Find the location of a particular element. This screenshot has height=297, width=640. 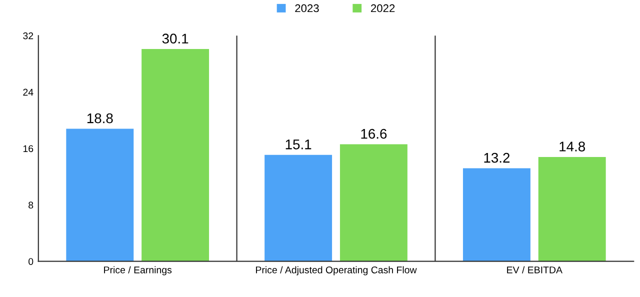

data-label: 18.8 is located at coordinates (100, 118).